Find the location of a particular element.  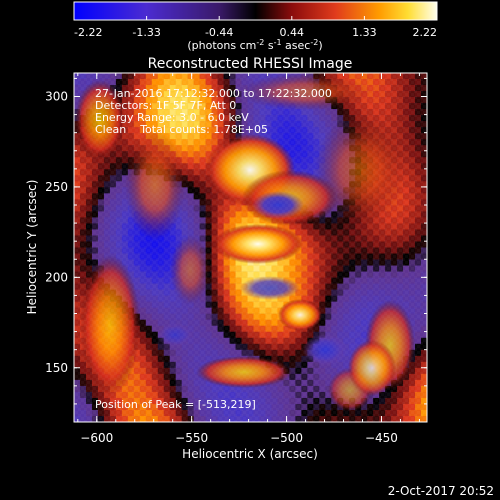

colorbar-units-label: (photons cm-2 s-1 asec-2) is located at coordinates (254, 45).